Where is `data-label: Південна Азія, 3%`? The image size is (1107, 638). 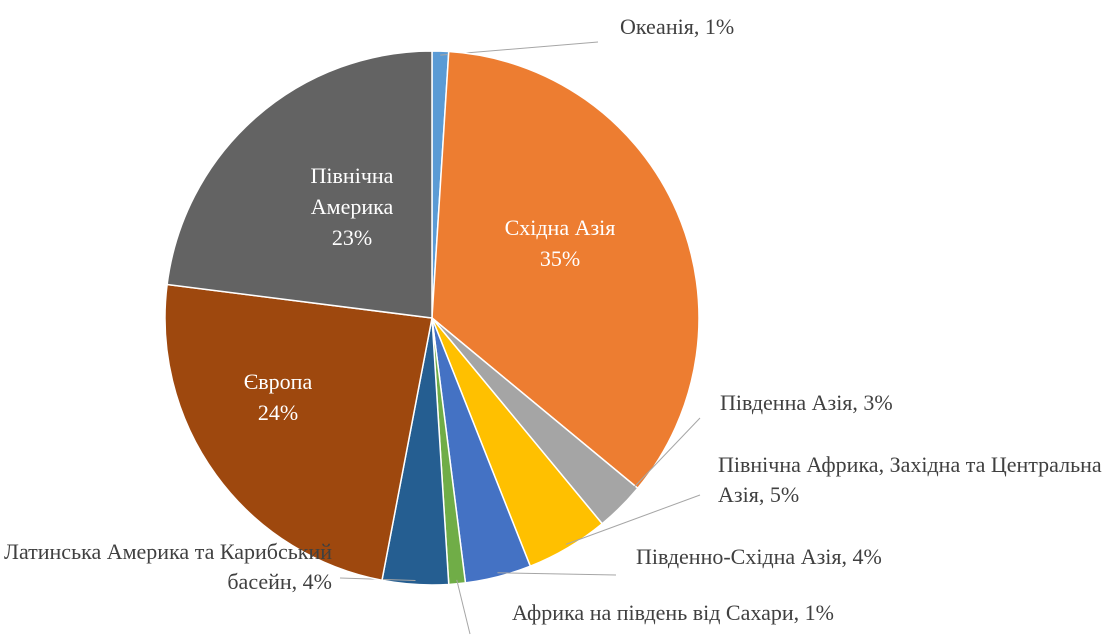 data-label: Південна Азія, 3% is located at coordinates (870, 403).